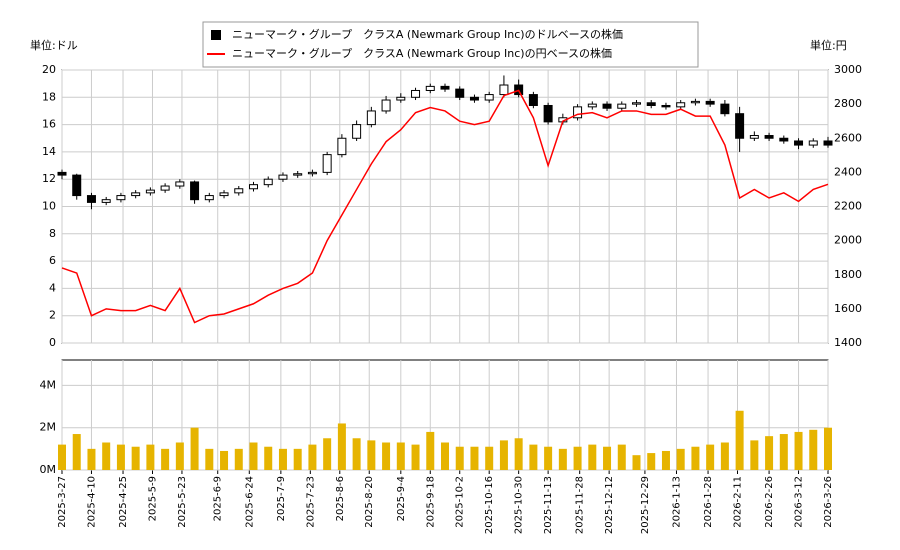 Image resolution: width=900 pixels, height=550 pixels. Describe the element at coordinates (848, 206) in the screenshot. I see `y2-tick-label: 2200` at that location.